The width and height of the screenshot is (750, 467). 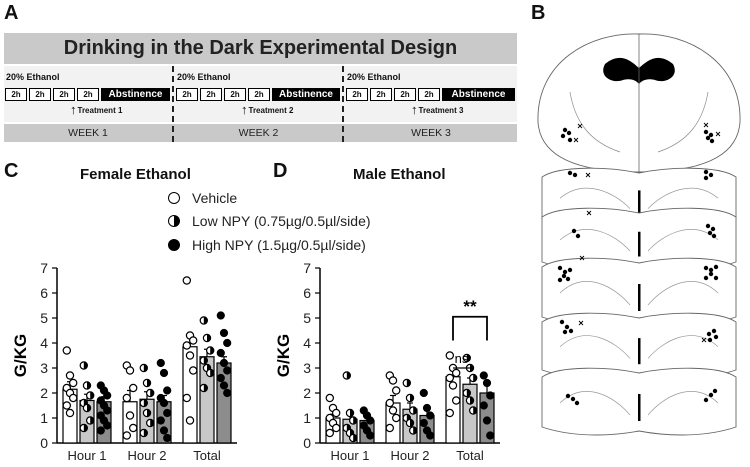 What do you see at coordinates (437, 109) in the screenshot?
I see `treatment-marker: ↑ Treatment 3` at bounding box center [437, 109].